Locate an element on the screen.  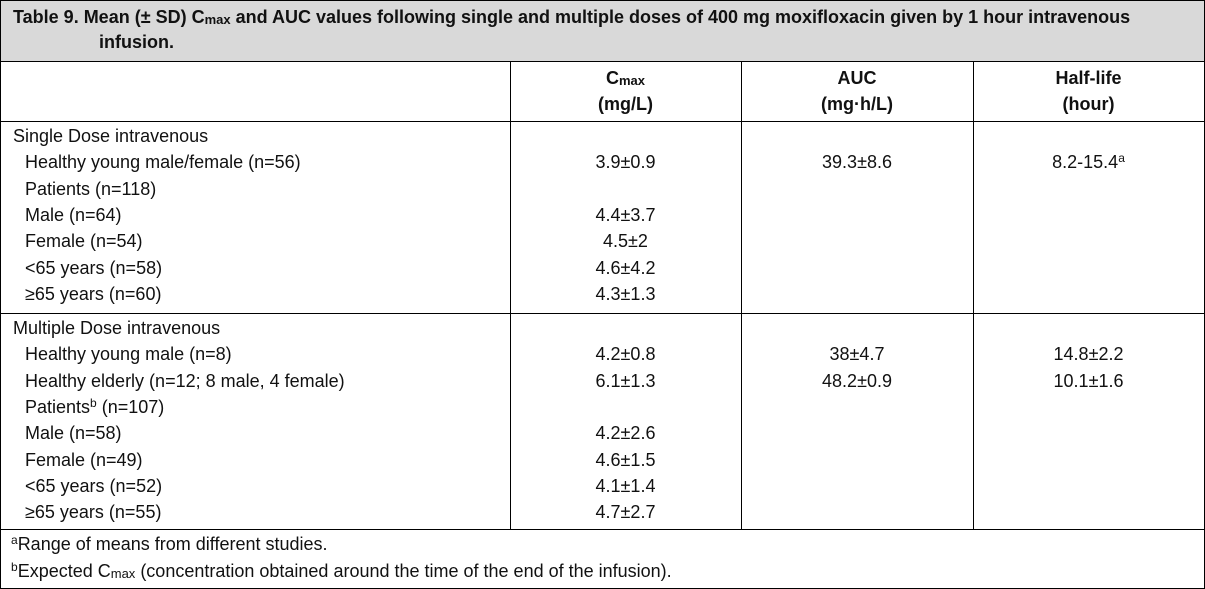
value-cell: 4.6±4.2 is located at coordinates (625, 268).